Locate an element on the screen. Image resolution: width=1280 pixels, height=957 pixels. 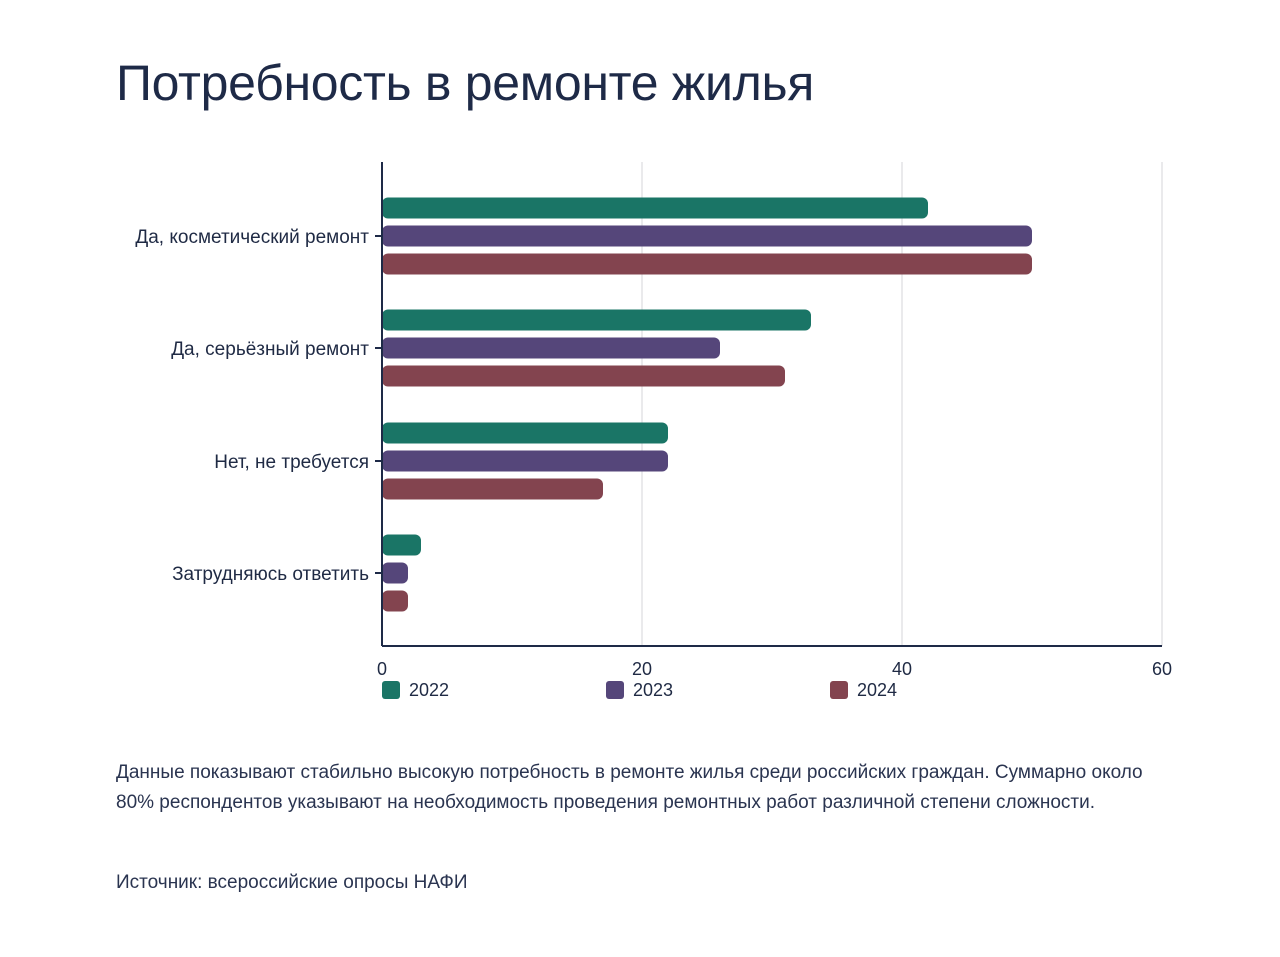
x-tick-label: 20 is located at coordinates (642, 669).